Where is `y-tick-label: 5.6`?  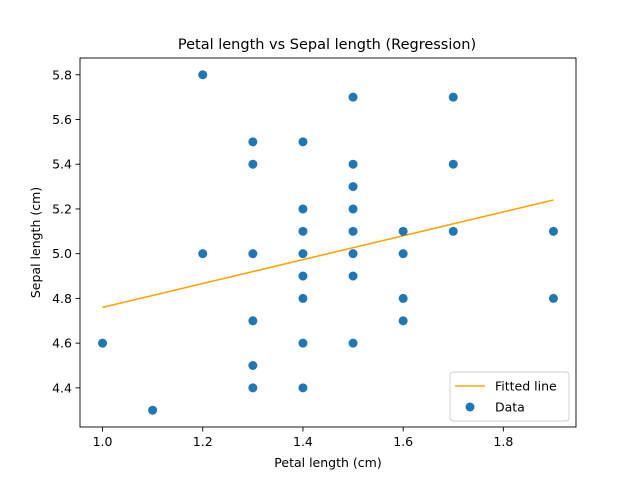
y-tick-label: 5.6 is located at coordinates (62, 119).